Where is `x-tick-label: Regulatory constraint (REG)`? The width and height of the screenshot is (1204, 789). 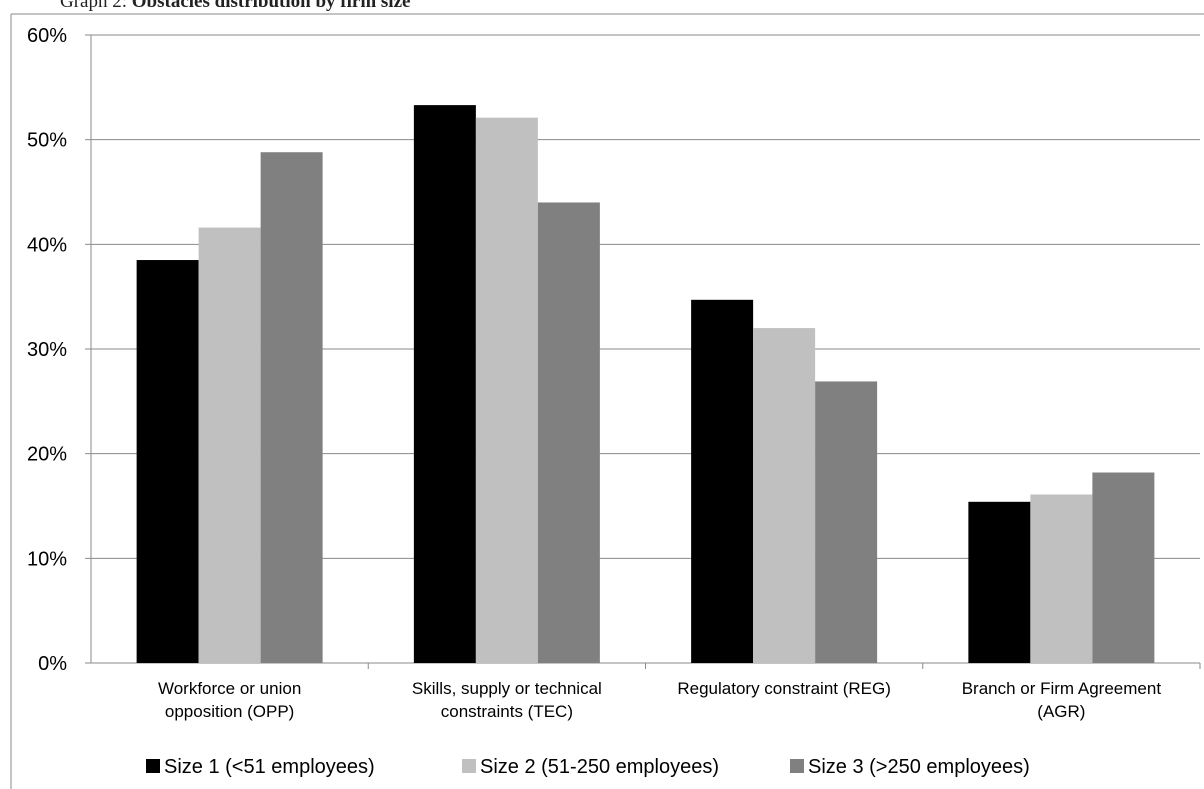
x-tick-label: Regulatory constraint (REG) is located at coordinates (784, 688).